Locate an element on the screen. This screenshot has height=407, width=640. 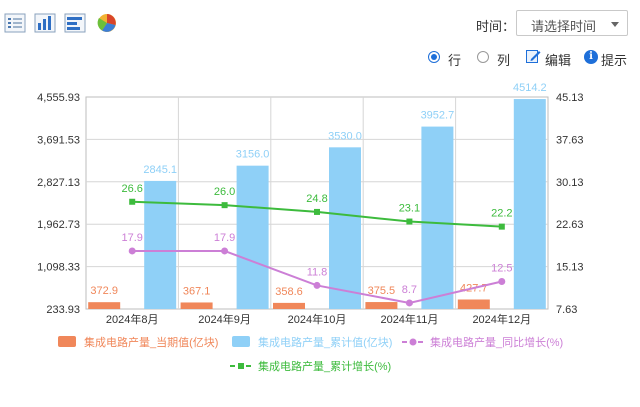
y-right-tick-label: 7.63 is located at coordinates (566, 310).